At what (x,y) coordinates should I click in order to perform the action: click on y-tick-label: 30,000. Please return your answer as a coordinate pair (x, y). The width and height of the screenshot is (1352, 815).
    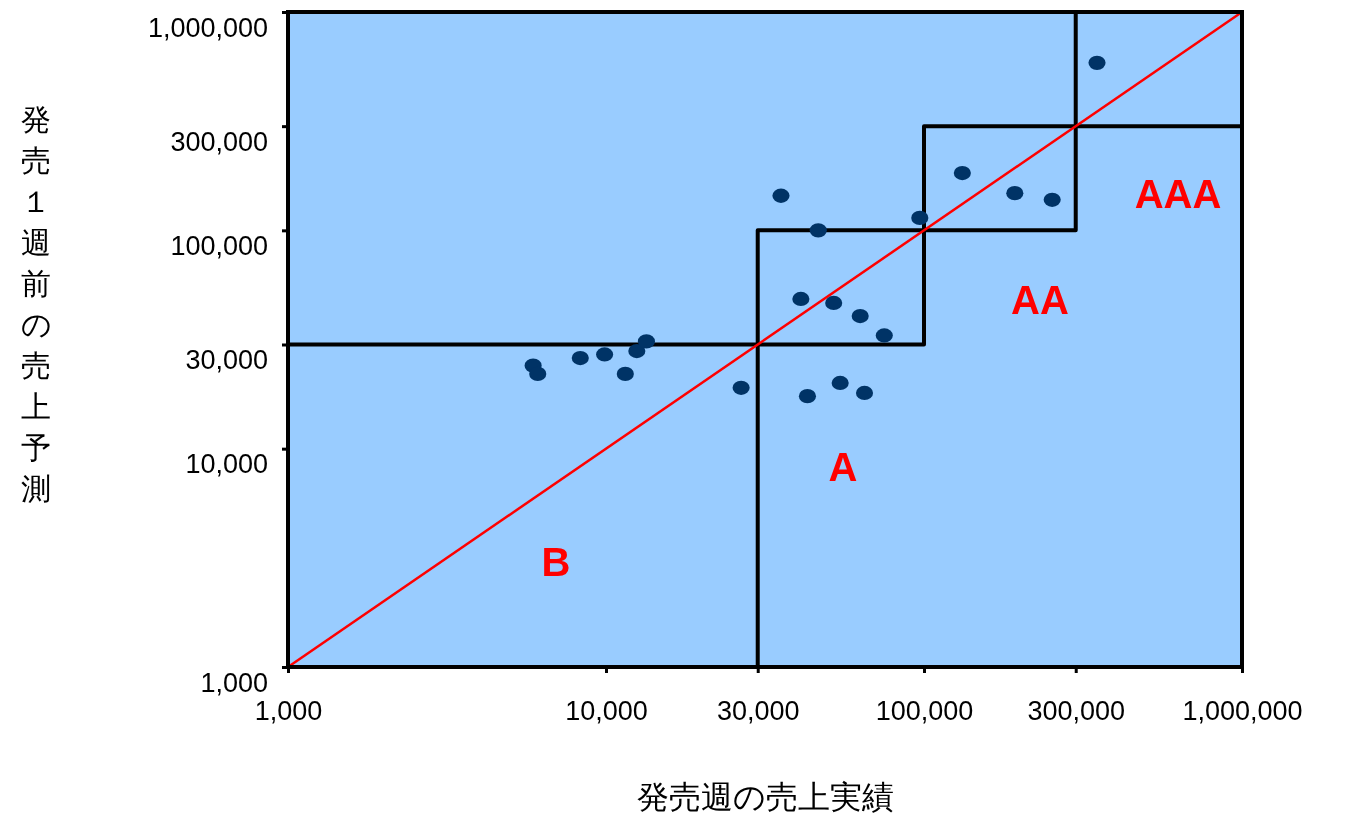
    Looking at the image, I should click on (226, 360).